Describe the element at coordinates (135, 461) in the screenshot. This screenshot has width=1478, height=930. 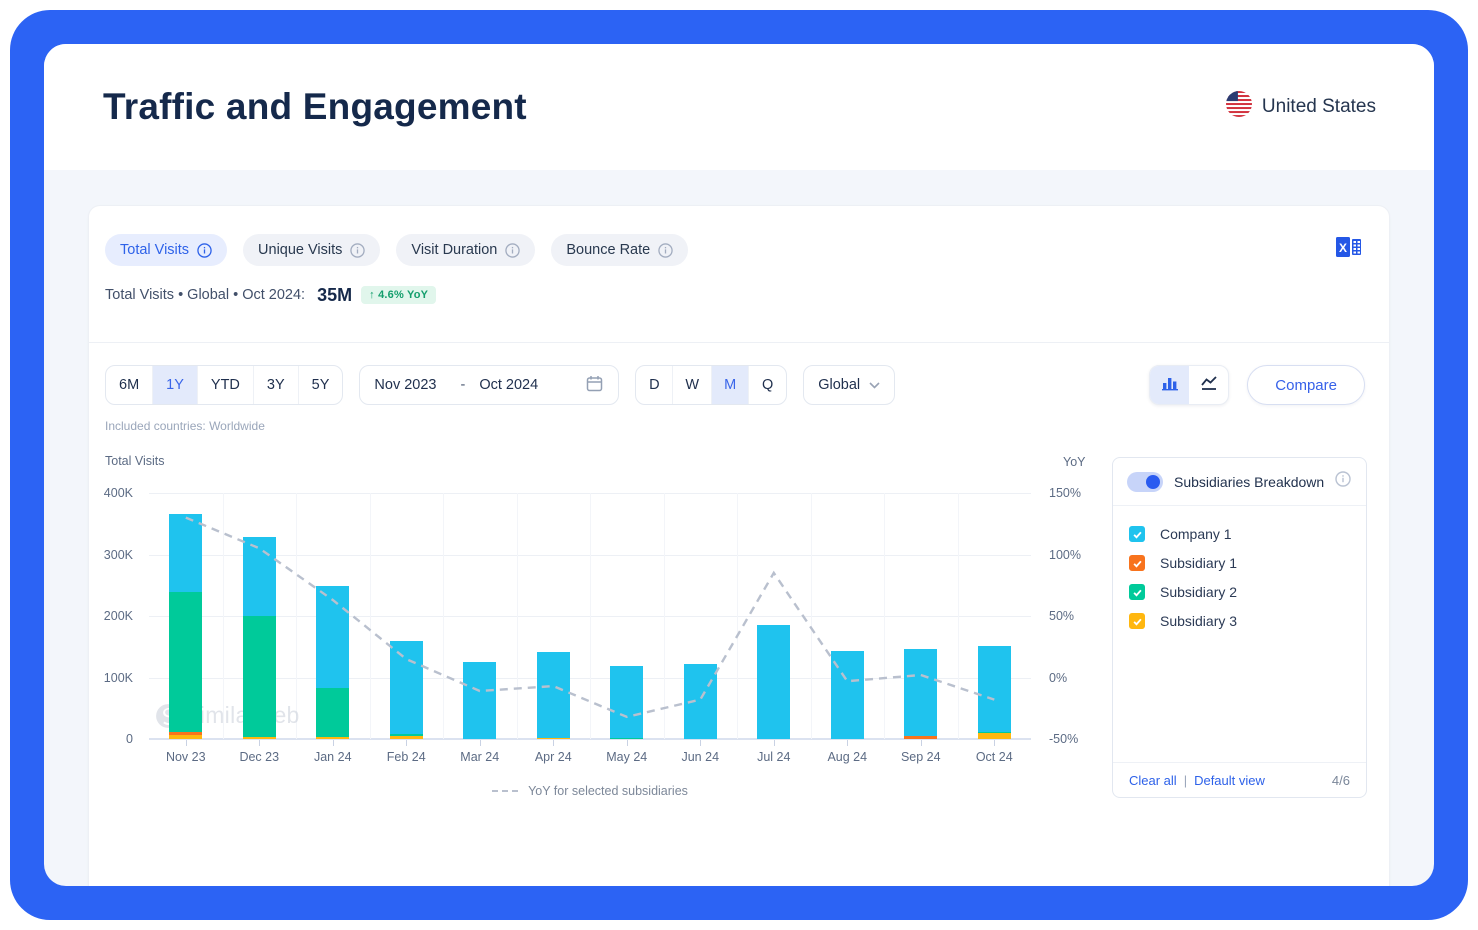
I see `left-axis-title: Total Visits` at that location.